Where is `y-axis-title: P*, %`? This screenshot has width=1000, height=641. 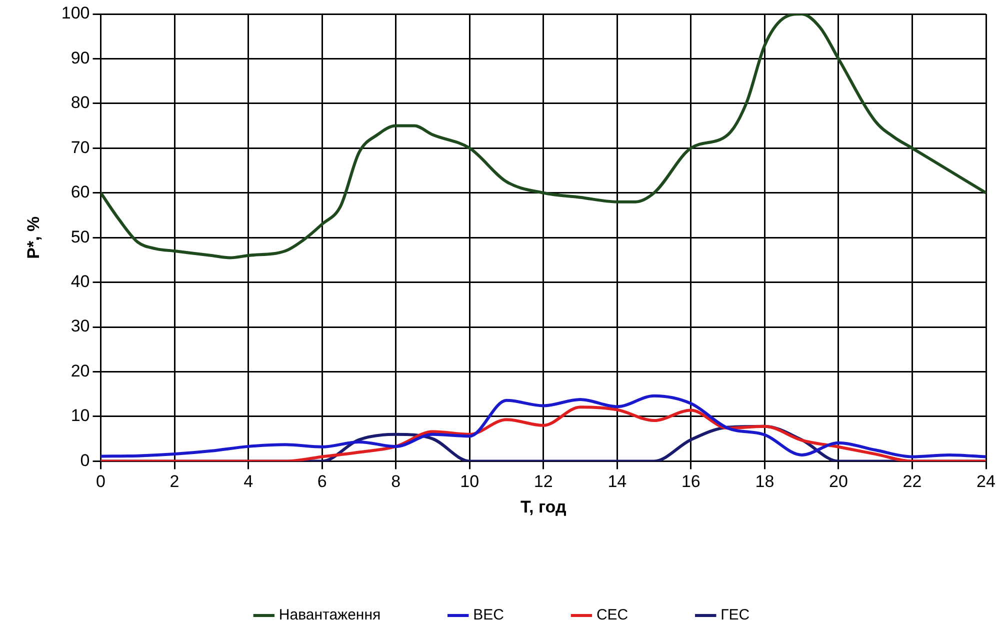
y-axis-title: P*, % is located at coordinates (33, 237).